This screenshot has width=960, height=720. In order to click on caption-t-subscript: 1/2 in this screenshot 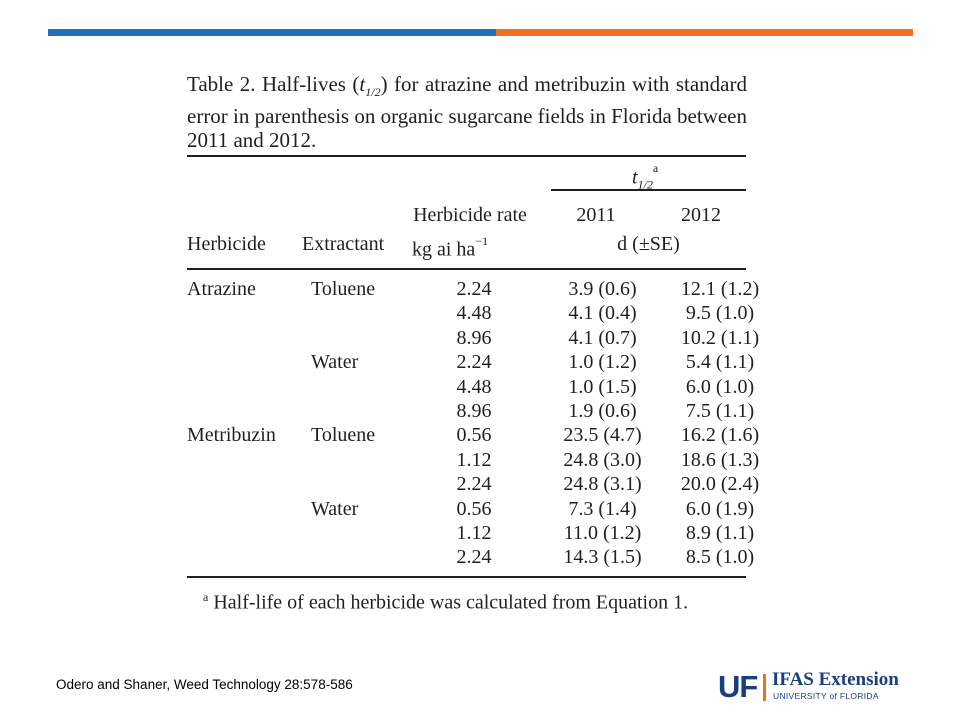, I will do `click(373, 92)`.